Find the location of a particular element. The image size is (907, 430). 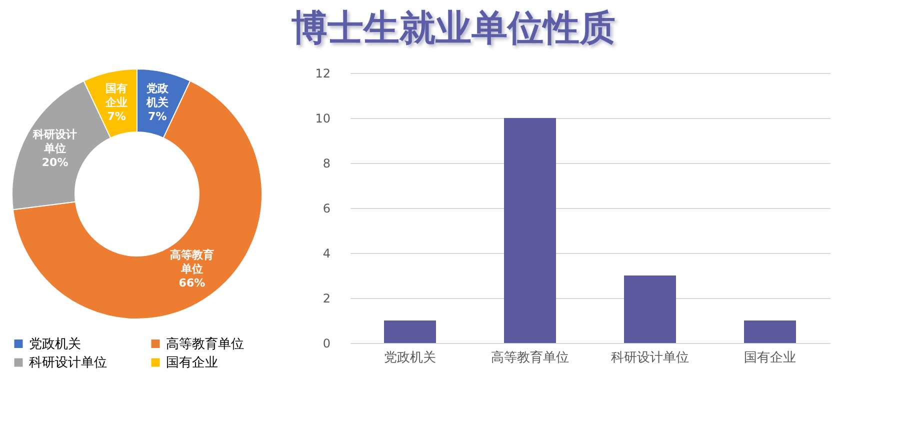

slice-label: 科研设计单位 is located at coordinates (55, 141).